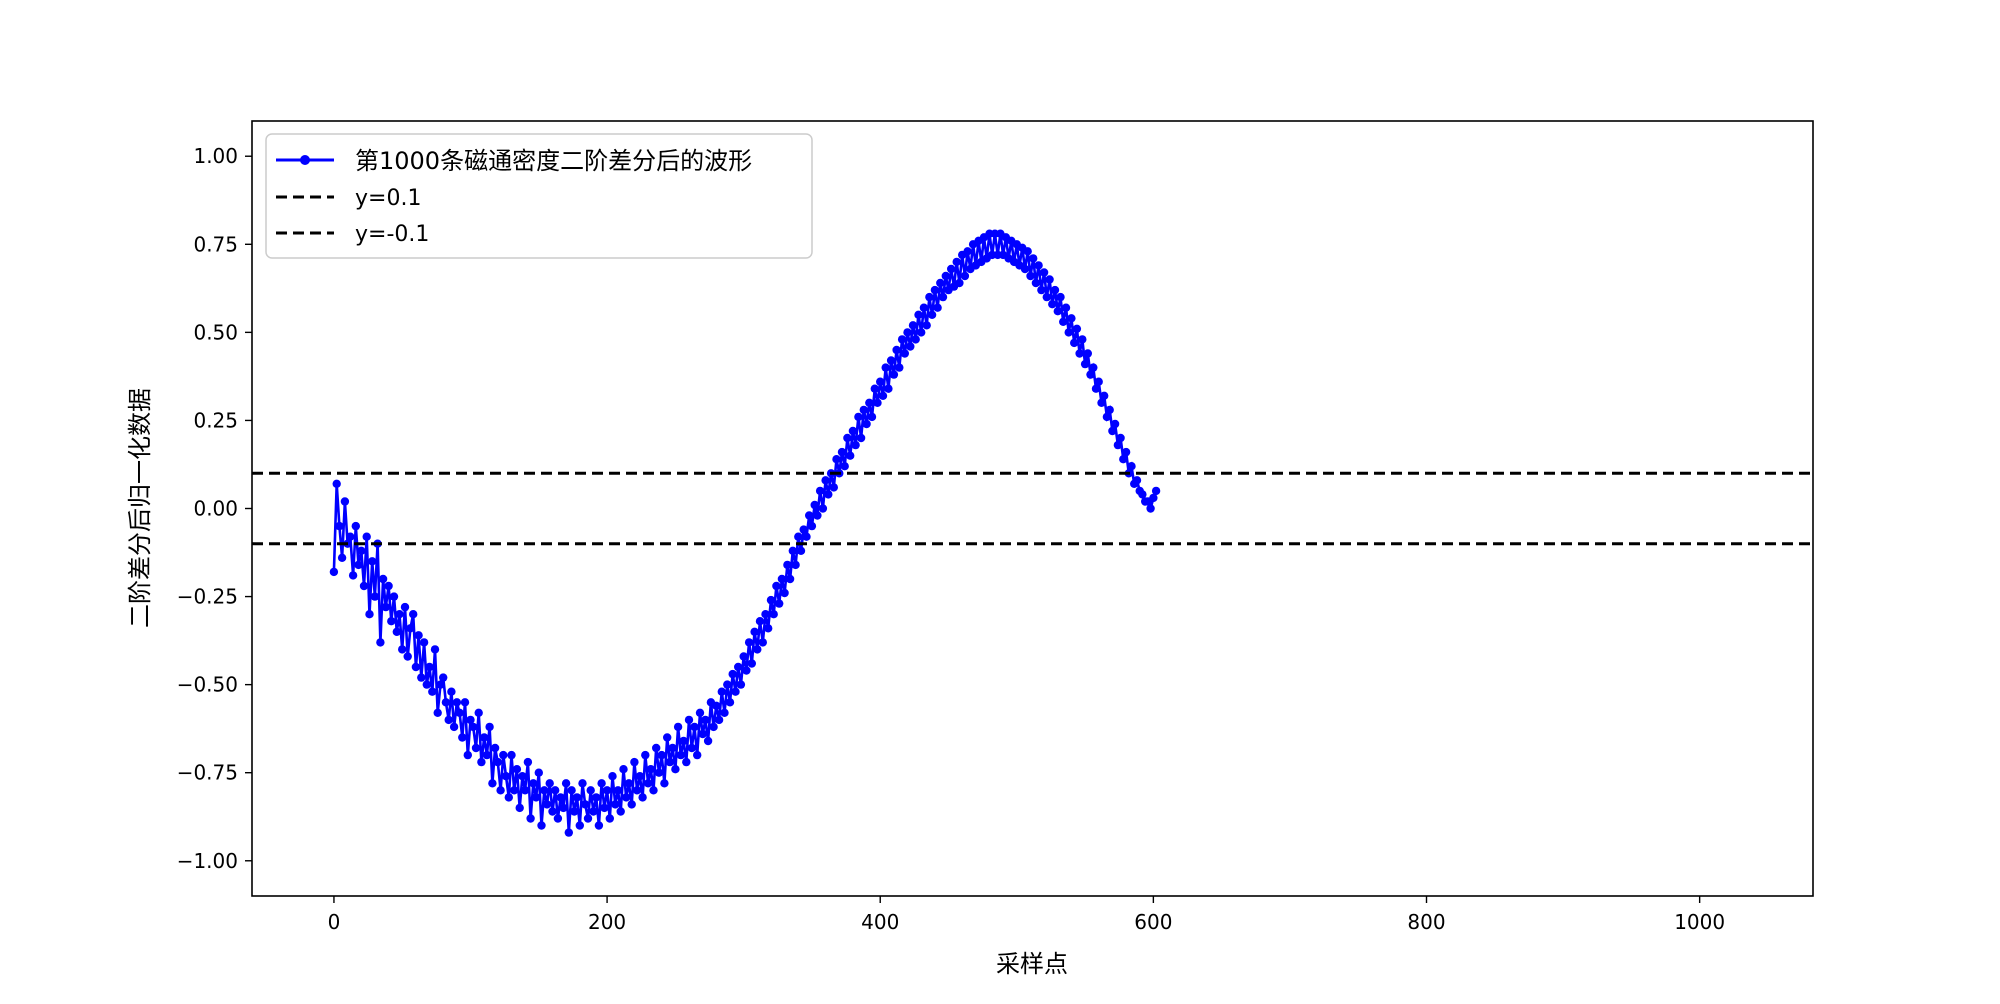  I want to click on y-tick-label: 1.00, so click(215, 156).